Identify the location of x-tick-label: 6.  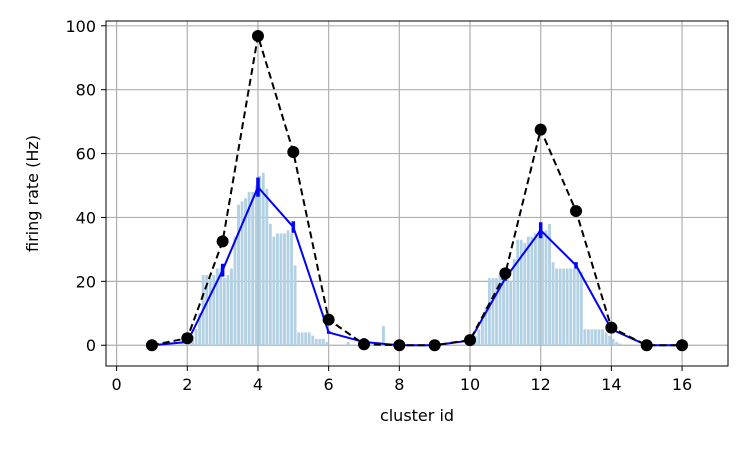
(329, 384).